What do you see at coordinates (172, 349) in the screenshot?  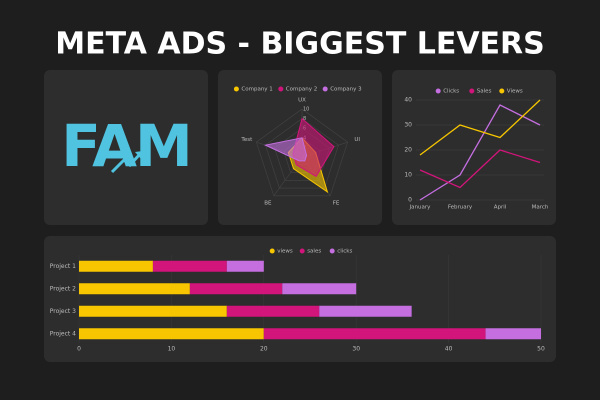 I see `x-tick-label: 10` at bounding box center [172, 349].